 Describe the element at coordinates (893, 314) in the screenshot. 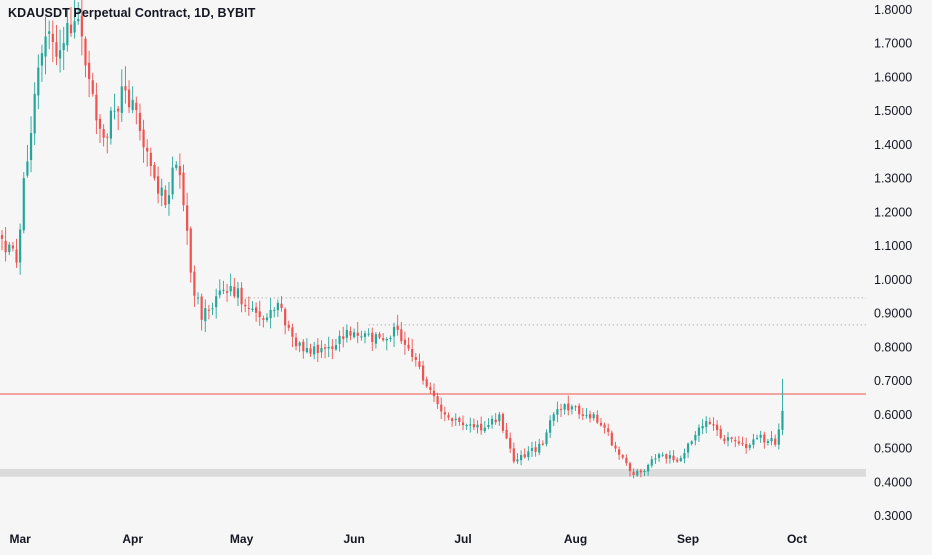

I see `y-axis-tick-label: 0.9000` at that location.